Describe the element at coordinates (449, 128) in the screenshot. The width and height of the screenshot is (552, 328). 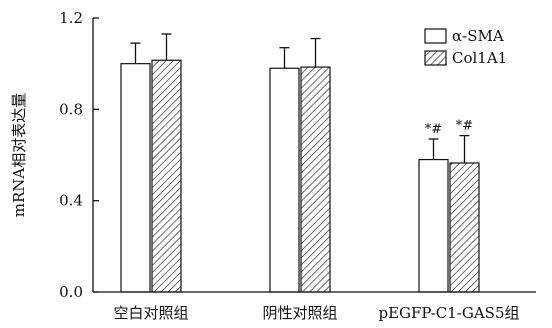
I see `annotations-layer: *# *#` at that location.